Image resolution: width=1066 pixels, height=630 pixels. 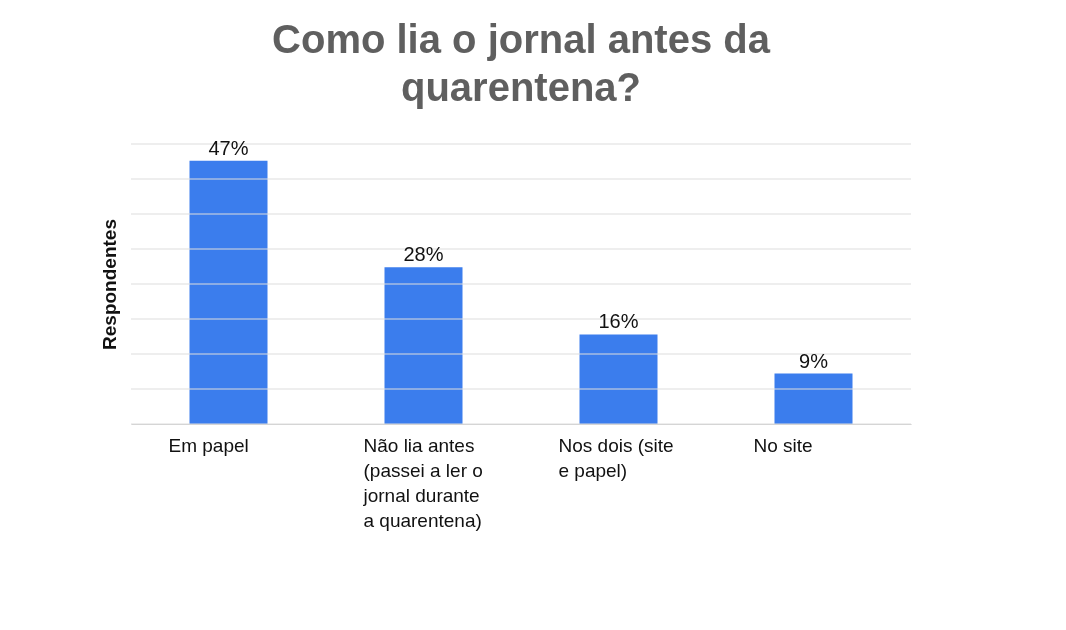 I want to click on y-axis-title: Respondentes, so click(x=109, y=284).